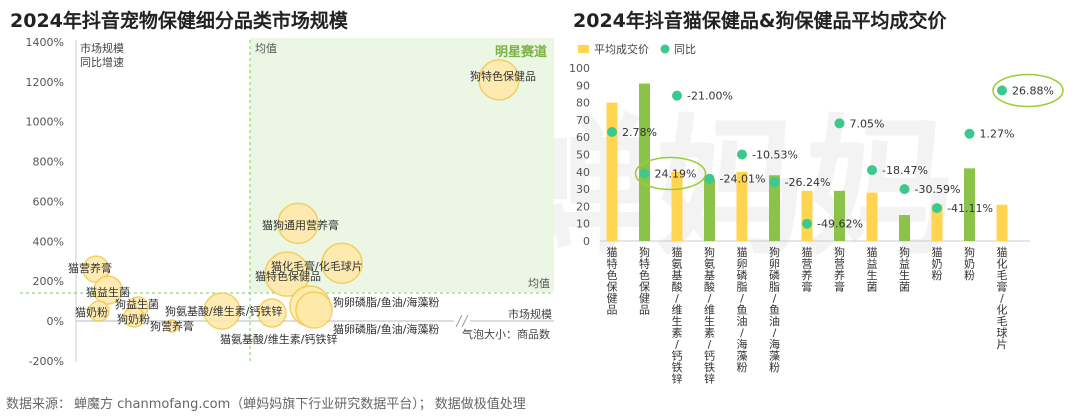  What do you see at coordinates (266, 48) in the screenshot?
I see `avg-x-label: 均值` at bounding box center [266, 48].